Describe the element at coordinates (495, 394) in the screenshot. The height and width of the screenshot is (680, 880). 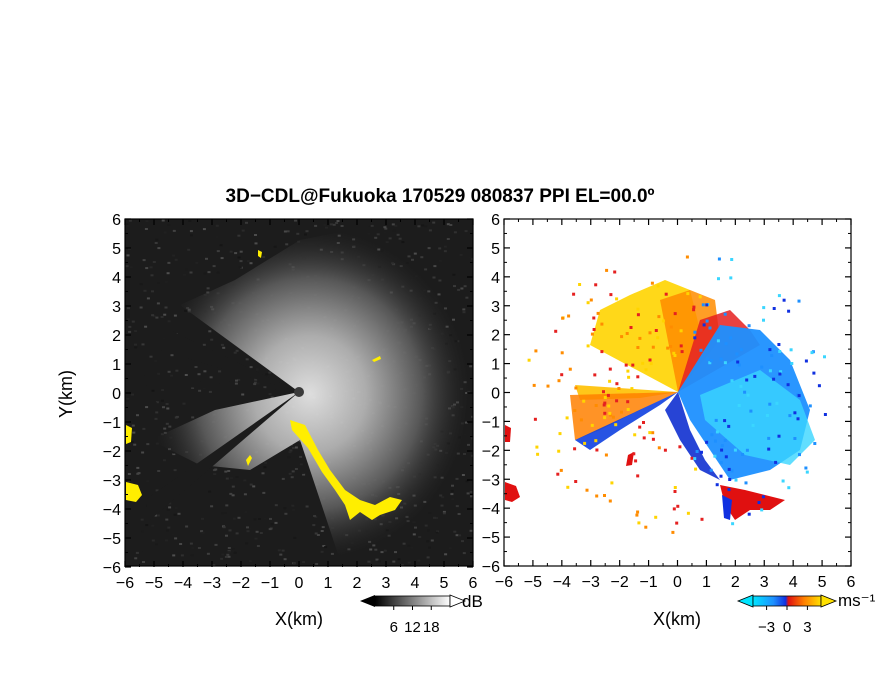
I see `y-tick-label: 0` at that location.